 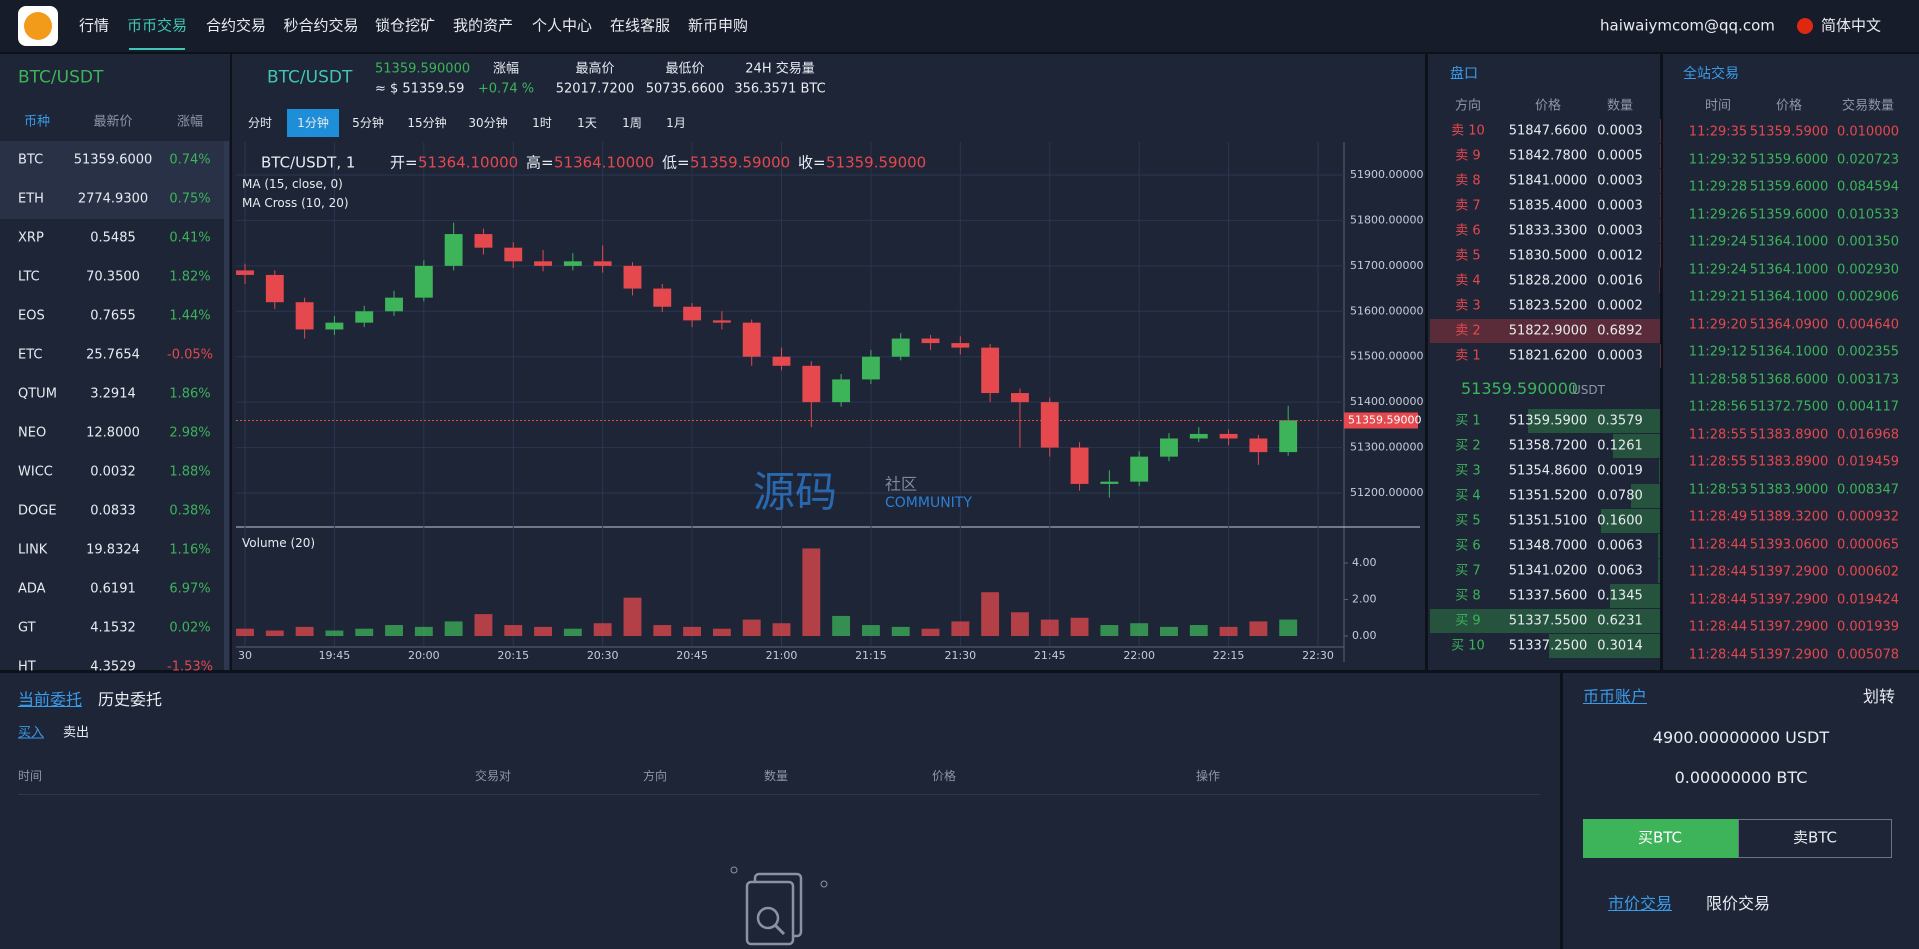 I want to click on nav-item: 合约交易, so click(x=236, y=25).